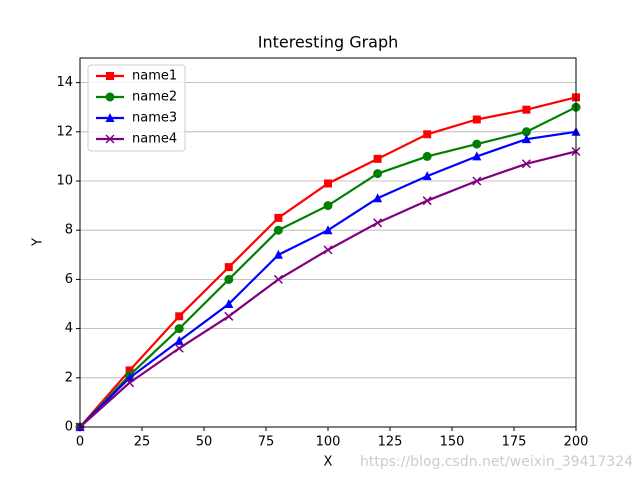  What do you see at coordinates (142, 442) in the screenshot?
I see `x-tick-label: 25` at bounding box center [142, 442].